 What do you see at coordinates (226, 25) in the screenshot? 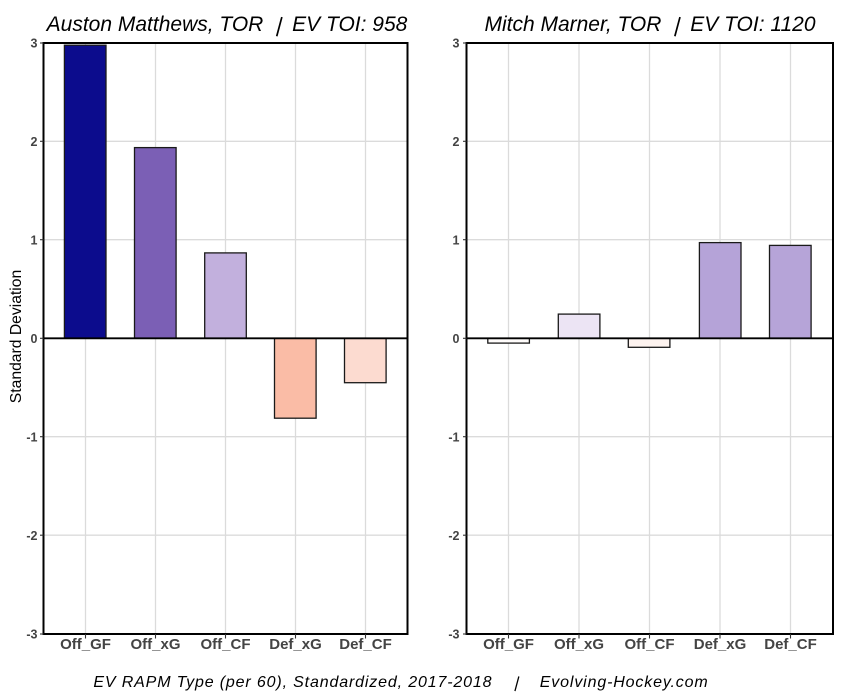
I see `svg-text:Auston Matthews, TOR | EV TO: Auston Matthews, TOR | EV TOI: 958` at bounding box center [226, 25].